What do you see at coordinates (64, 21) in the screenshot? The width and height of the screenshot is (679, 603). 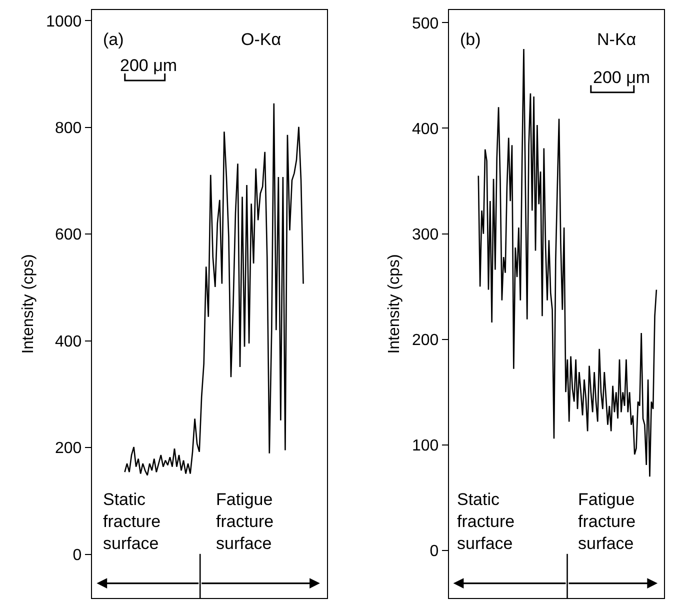 I see `y-tick-label: 1000` at bounding box center [64, 21].